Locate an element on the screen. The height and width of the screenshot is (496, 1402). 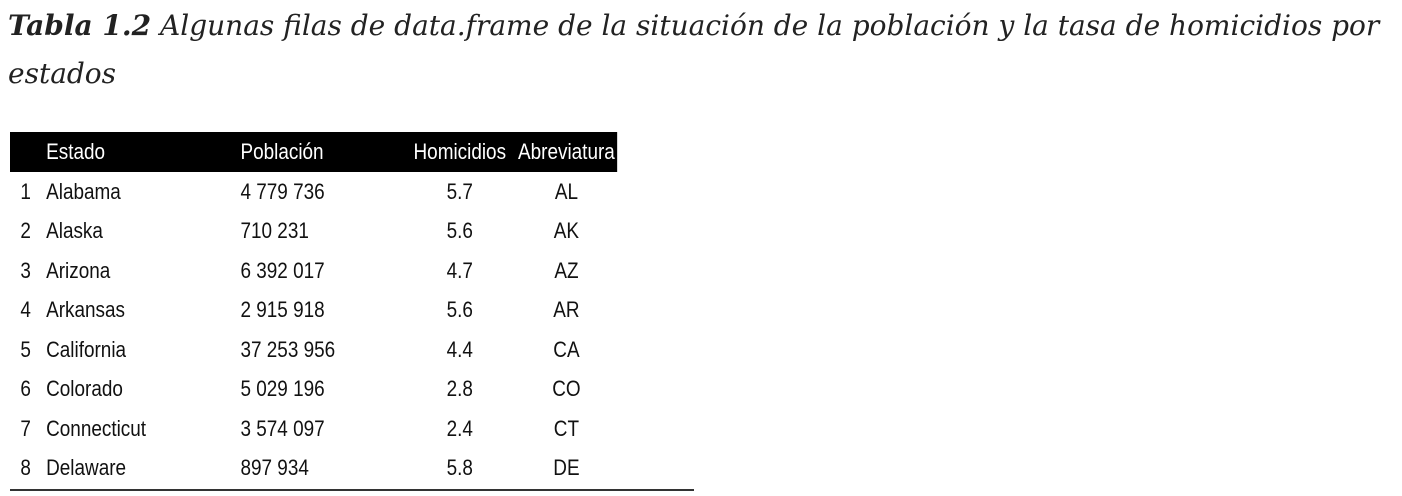
row-index: 6 is located at coordinates (25, 389).